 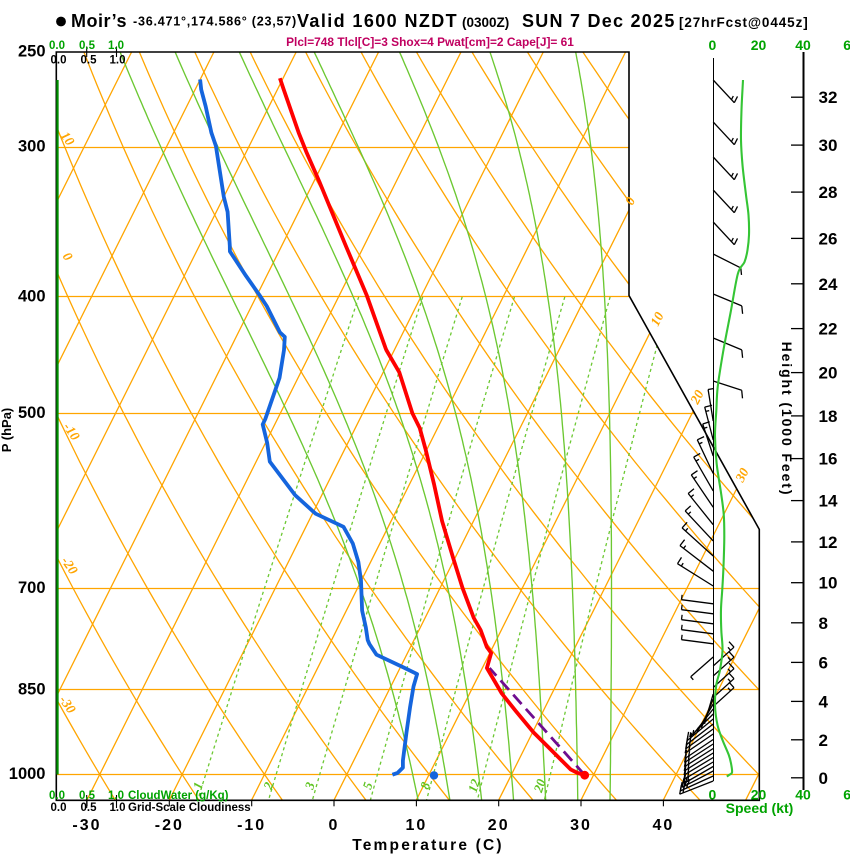 What do you see at coordinates (32, 147) in the screenshot?
I see `svg-text: 300` at bounding box center [32, 147].